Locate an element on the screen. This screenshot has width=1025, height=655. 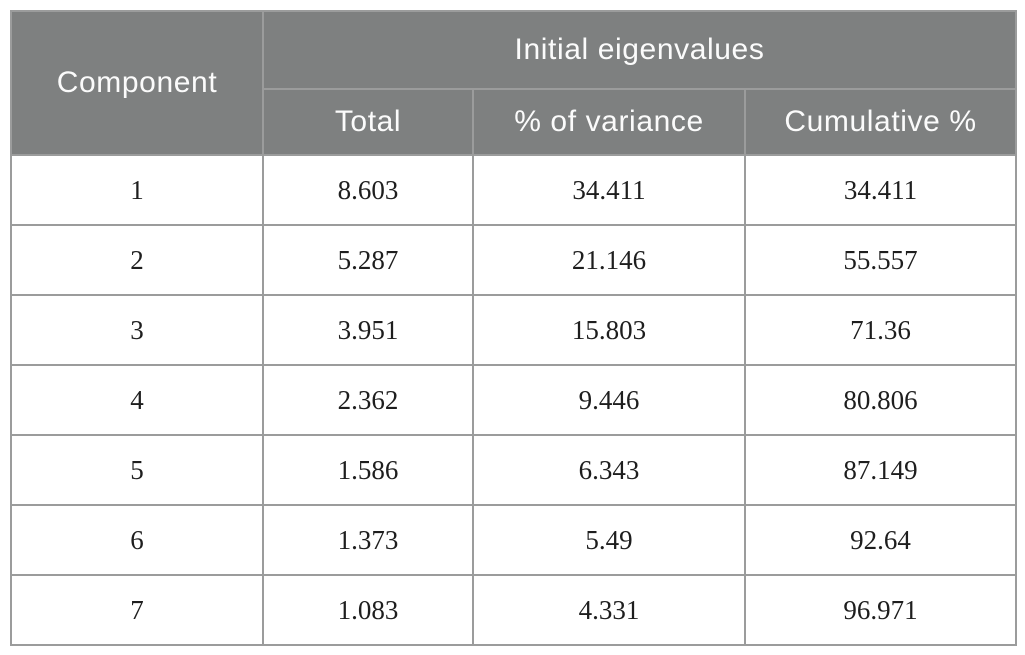
cell-total: 1.373 is located at coordinates (368, 540).